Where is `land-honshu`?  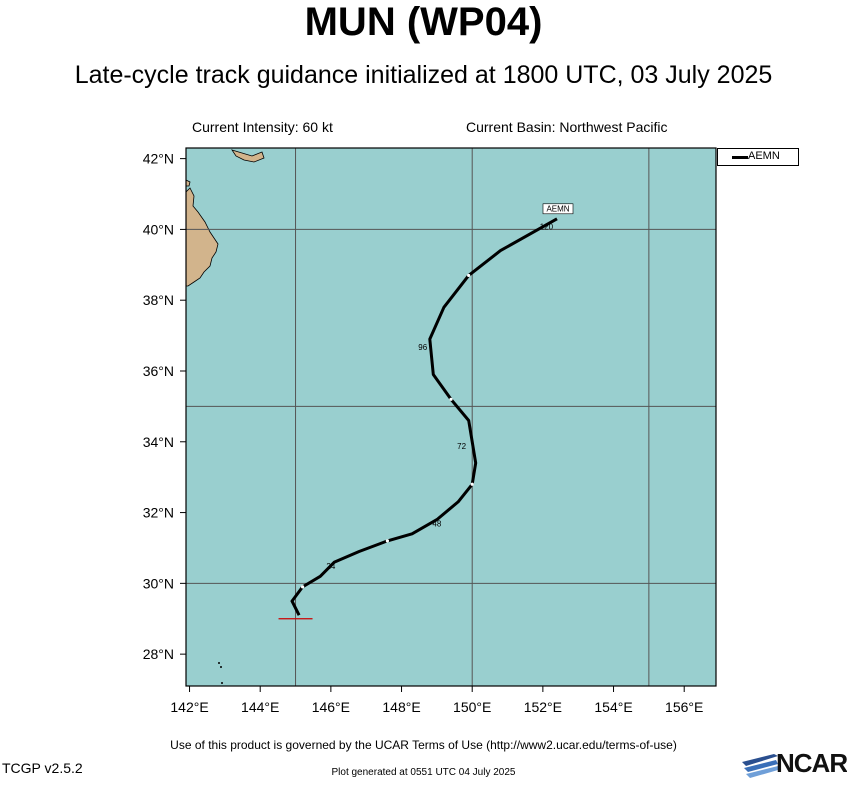
land-honshu is located at coordinates (202, 237).